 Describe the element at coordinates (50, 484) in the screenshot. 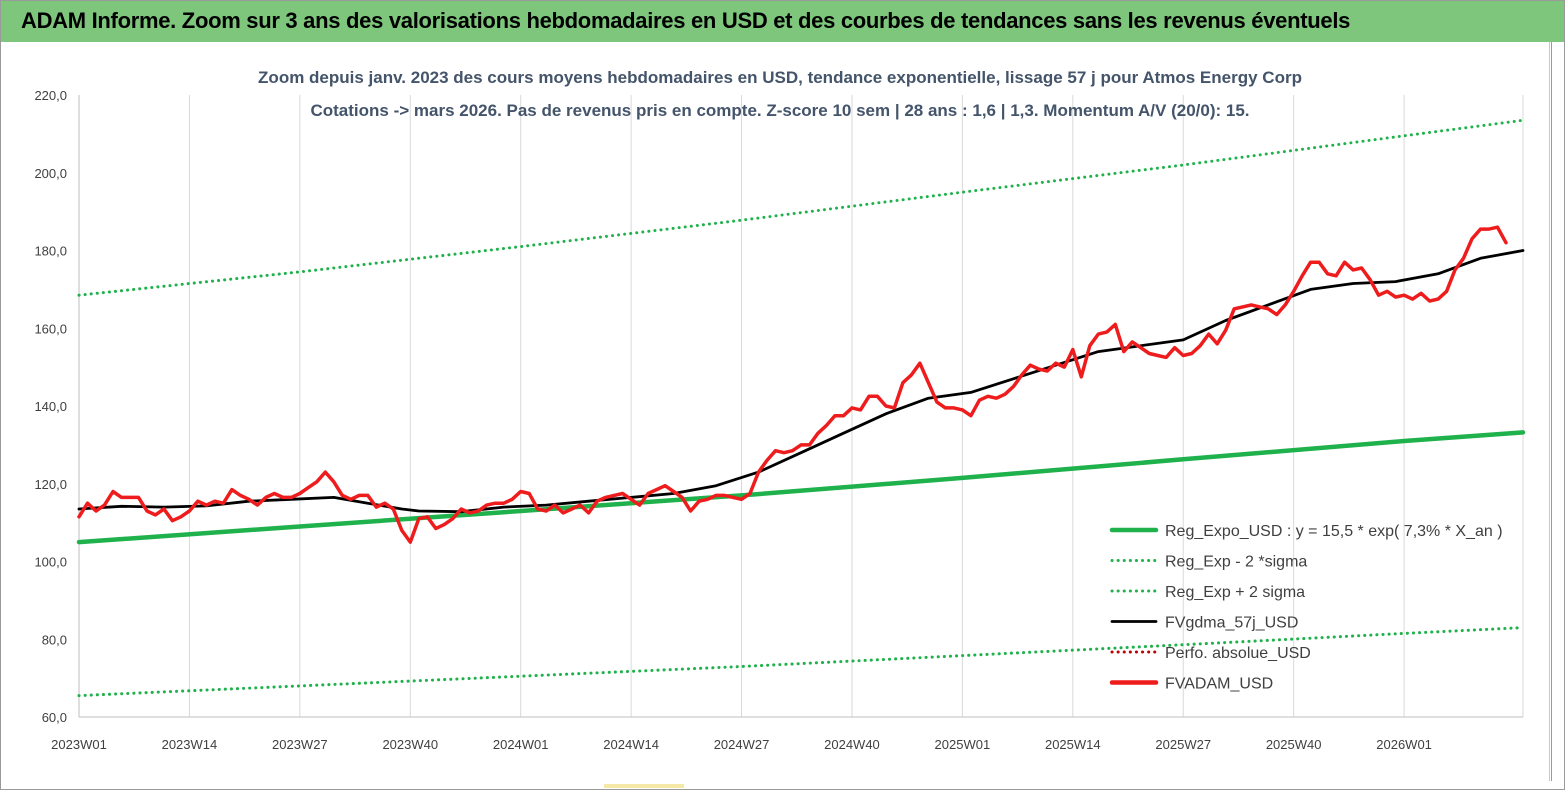

I see `y-tick-label: 120,0` at that location.